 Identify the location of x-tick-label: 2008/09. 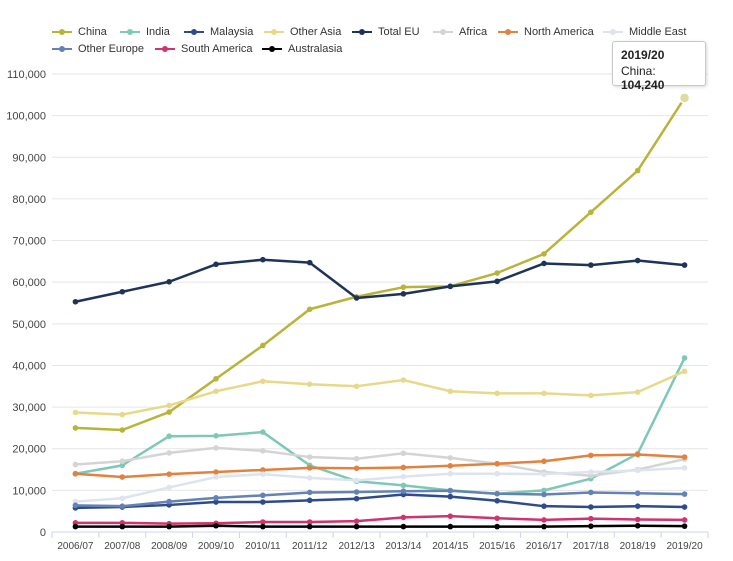
(169, 546).